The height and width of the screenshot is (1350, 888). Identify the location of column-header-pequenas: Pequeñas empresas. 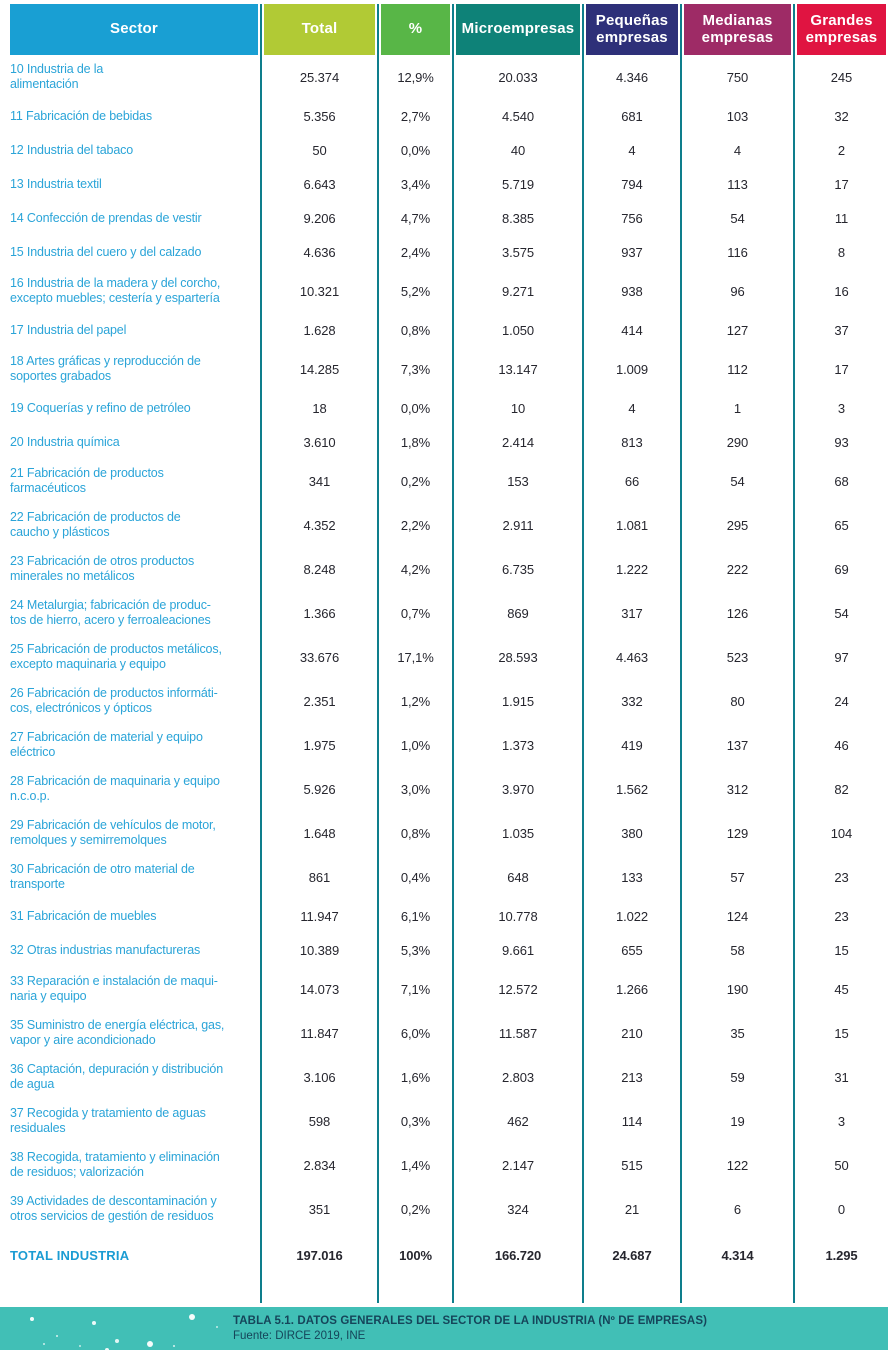
(632, 29).